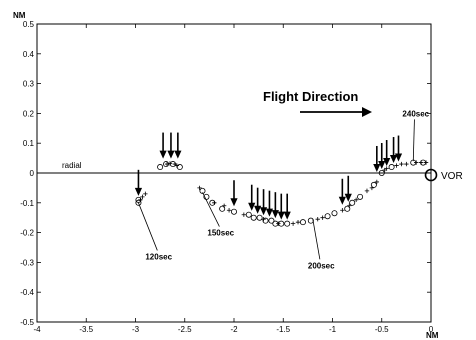  Describe the element at coordinates (27, 233) in the screenshot. I see `y-tick-label: -0.2` at that location.